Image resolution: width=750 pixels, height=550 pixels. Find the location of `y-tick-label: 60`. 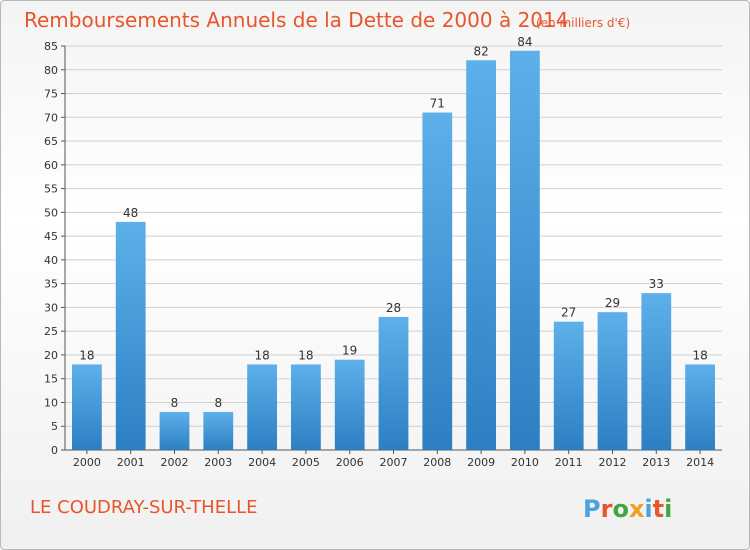

y-tick-label: 60 is located at coordinates (51, 165).